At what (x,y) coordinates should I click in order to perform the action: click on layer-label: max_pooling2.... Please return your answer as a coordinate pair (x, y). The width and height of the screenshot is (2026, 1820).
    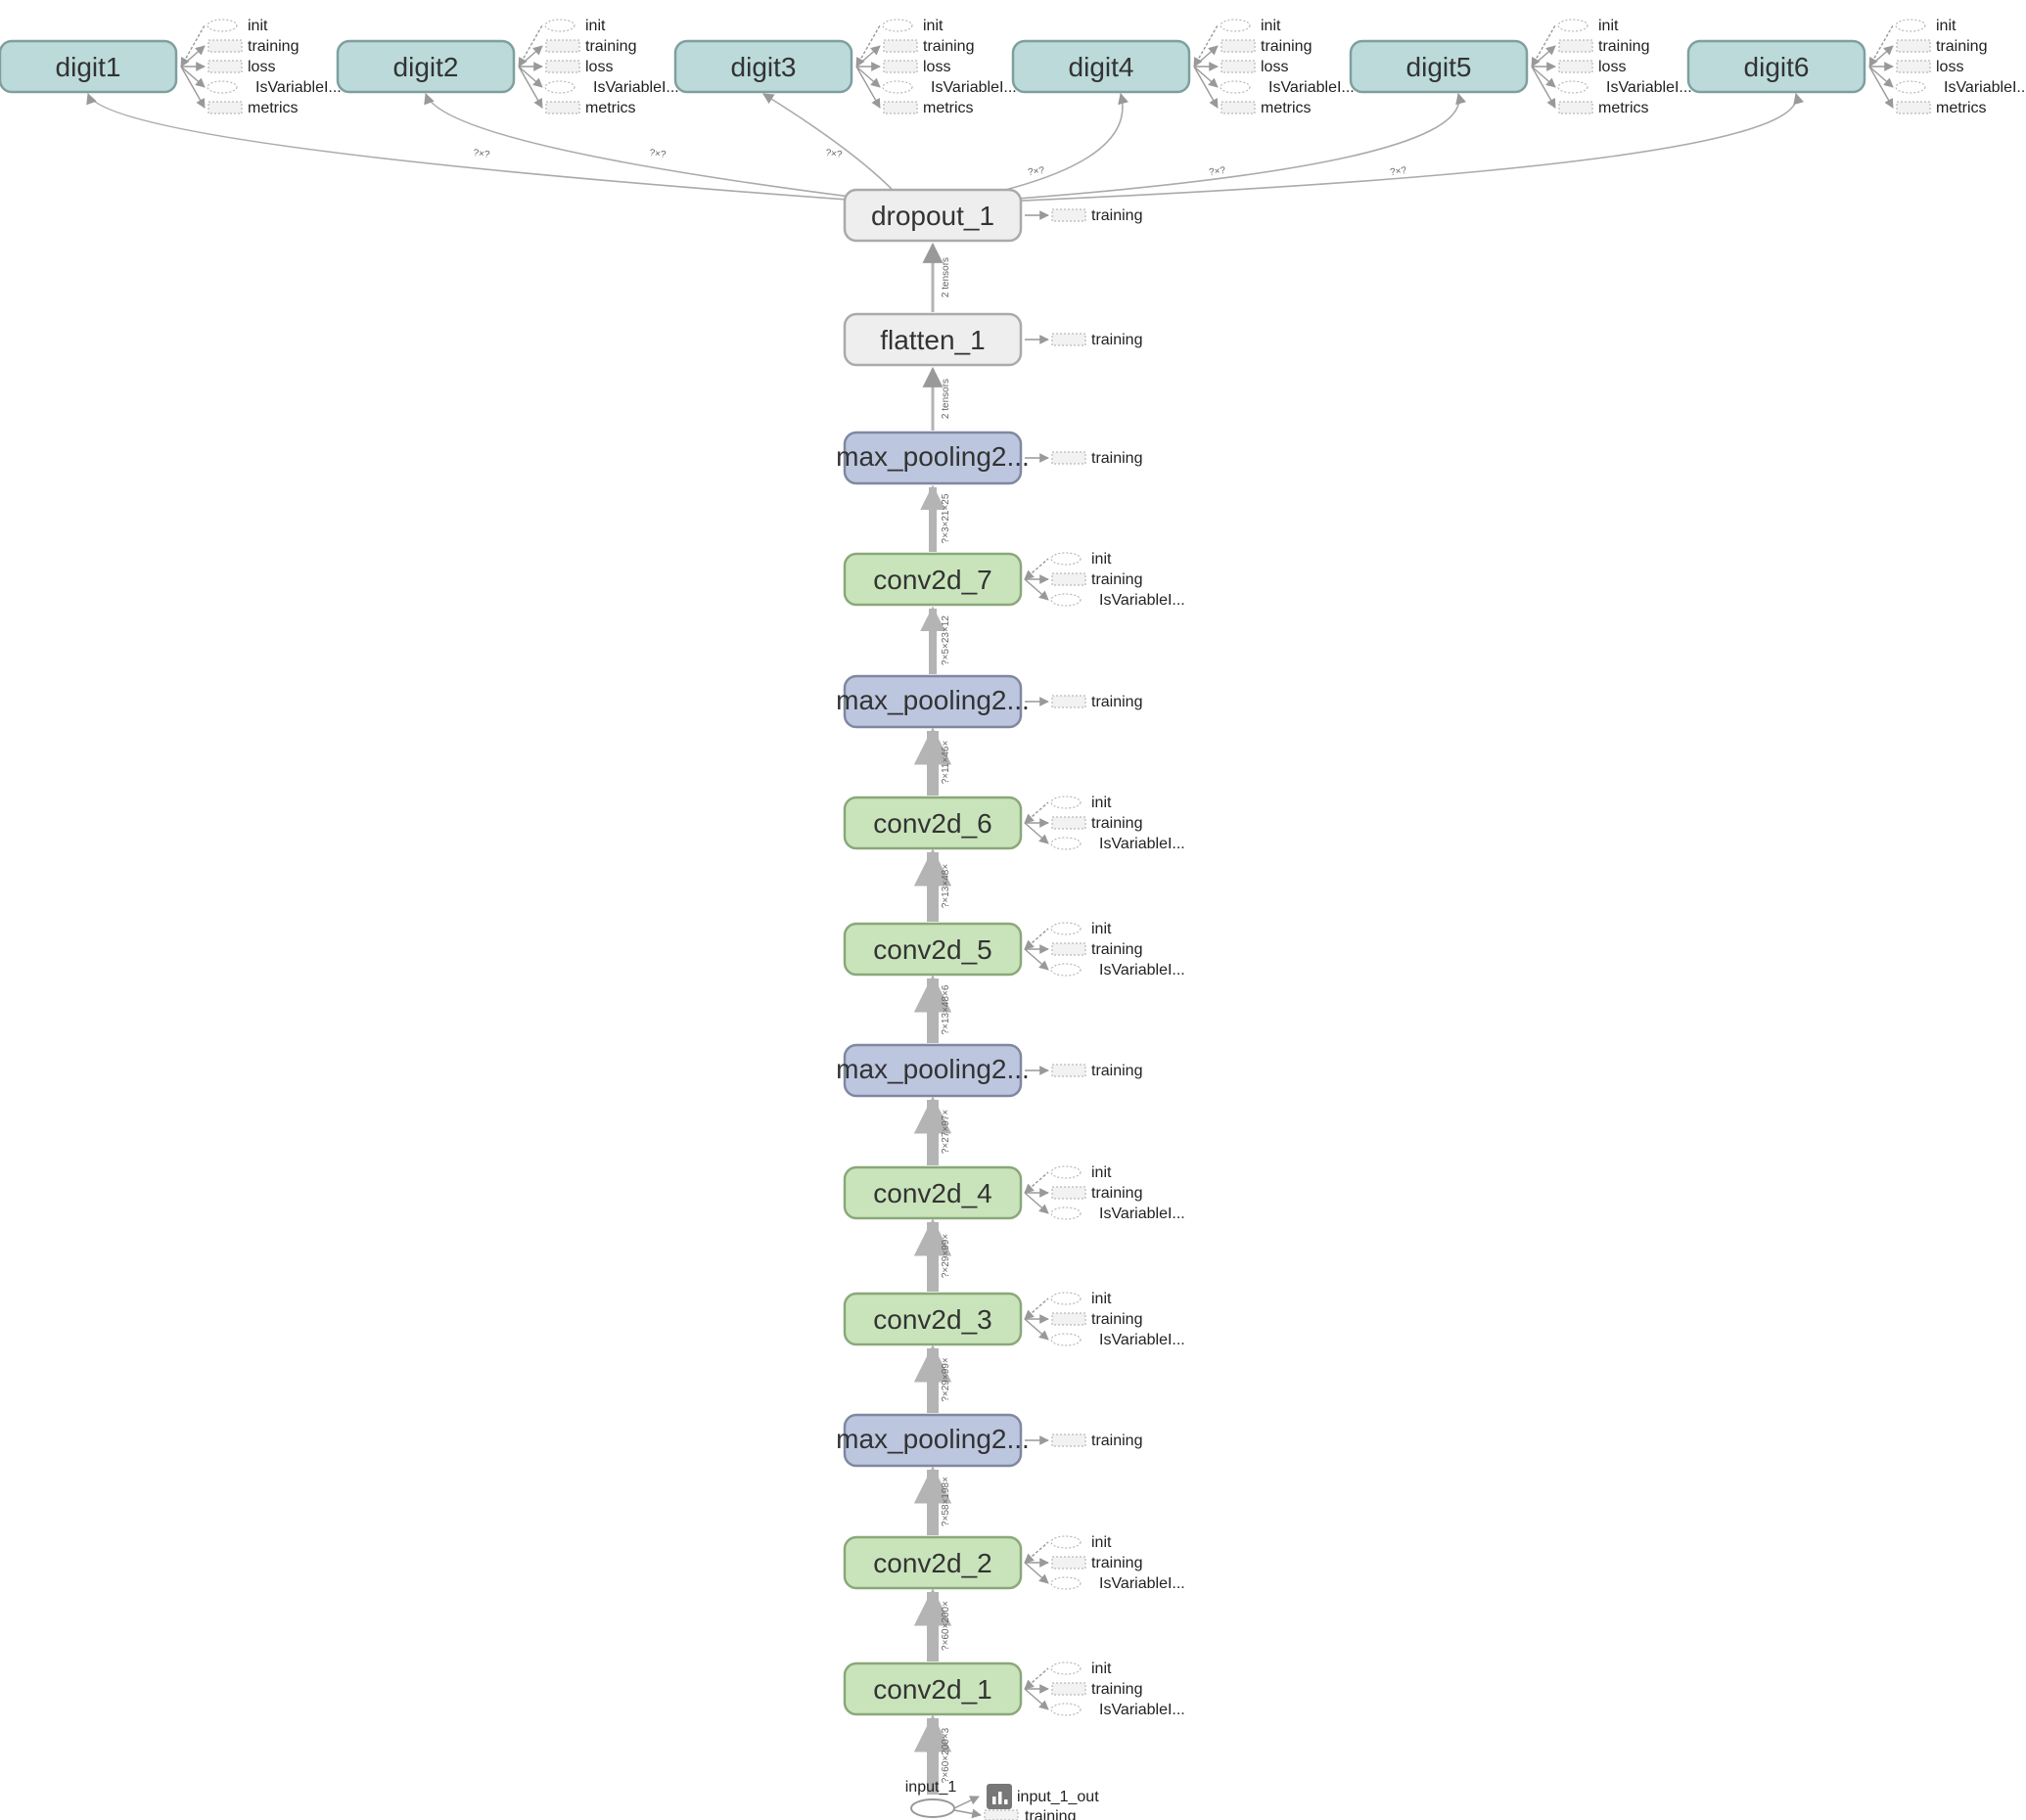
    Looking at the image, I should click on (933, 700).